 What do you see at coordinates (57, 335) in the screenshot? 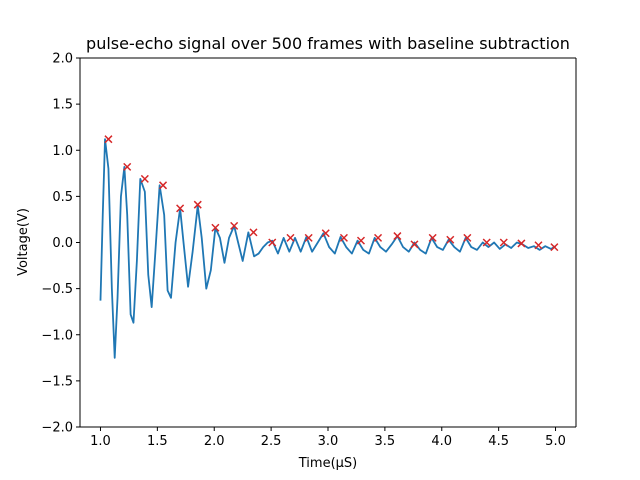
I see `y-tick-label: −1.0` at bounding box center [57, 335].